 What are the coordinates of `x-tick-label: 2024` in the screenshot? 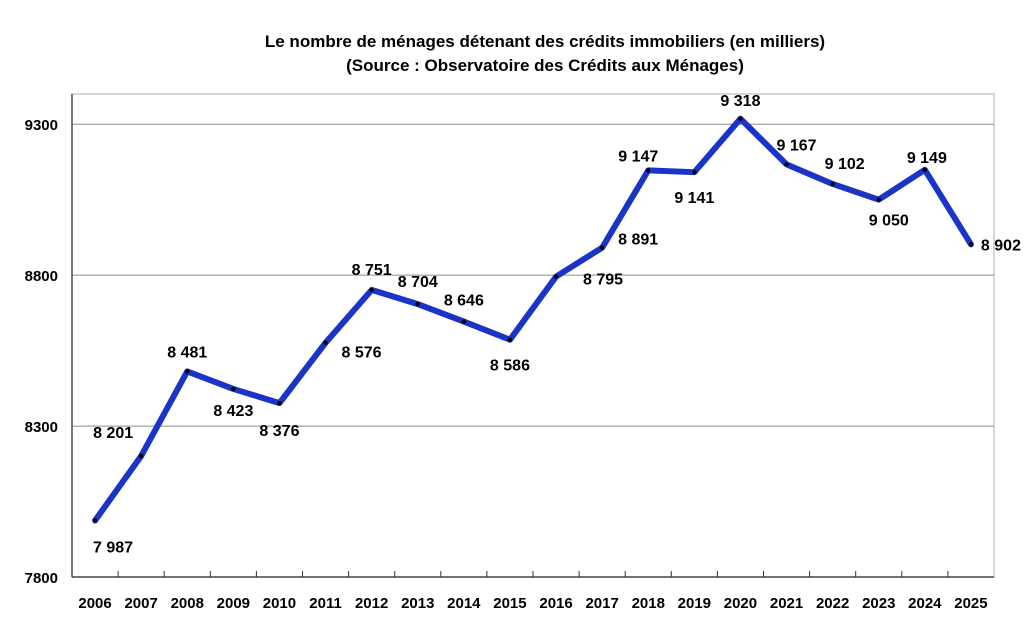 It's located at (925, 603).